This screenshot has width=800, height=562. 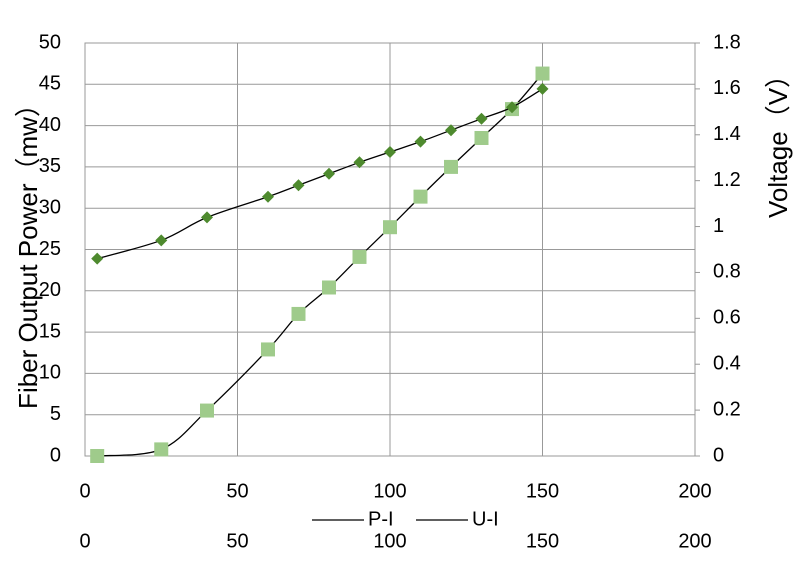 I want to click on x2-tick-label: 50, so click(x=237, y=541).